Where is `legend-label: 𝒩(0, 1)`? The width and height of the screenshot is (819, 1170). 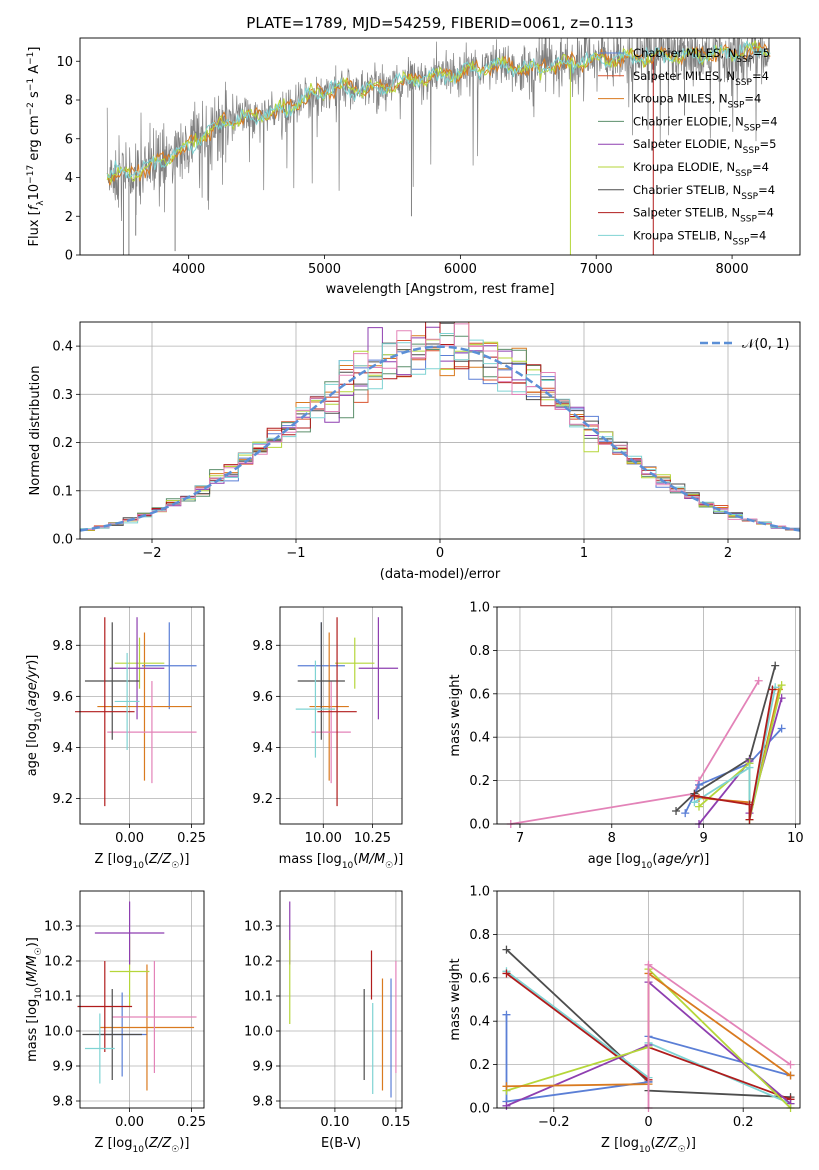 legend-label: 𝒩(0, 1) is located at coordinates (765, 344).